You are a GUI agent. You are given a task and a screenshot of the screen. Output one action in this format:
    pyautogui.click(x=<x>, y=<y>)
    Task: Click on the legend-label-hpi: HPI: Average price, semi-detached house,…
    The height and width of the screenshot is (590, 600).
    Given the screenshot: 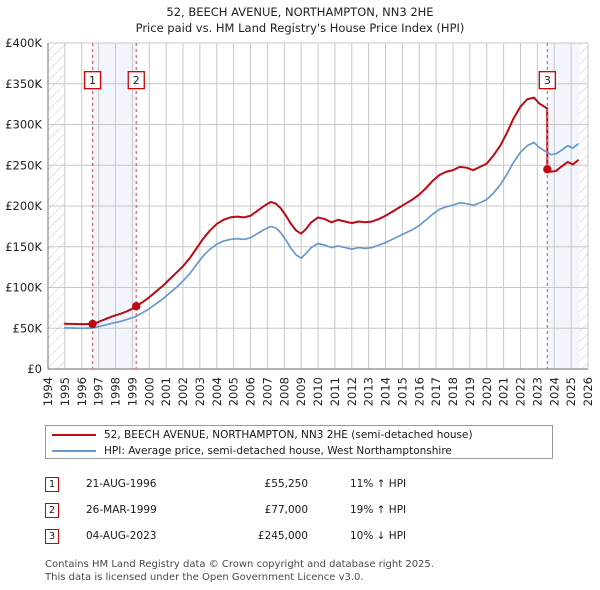 What is the action you would take?
    pyautogui.click(x=278, y=451)
    